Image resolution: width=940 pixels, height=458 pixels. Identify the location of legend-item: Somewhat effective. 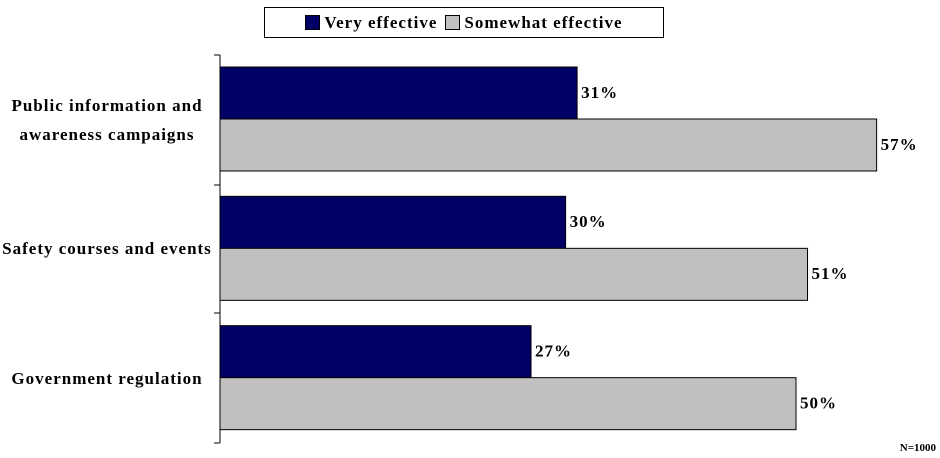
(533, 23).